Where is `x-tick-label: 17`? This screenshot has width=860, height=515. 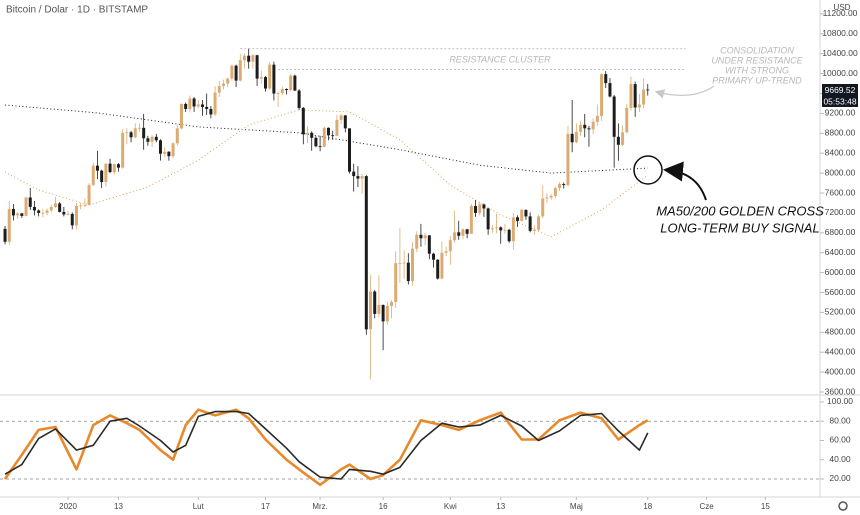 x-tick-label: 17 is located at coordinates (265, 506).